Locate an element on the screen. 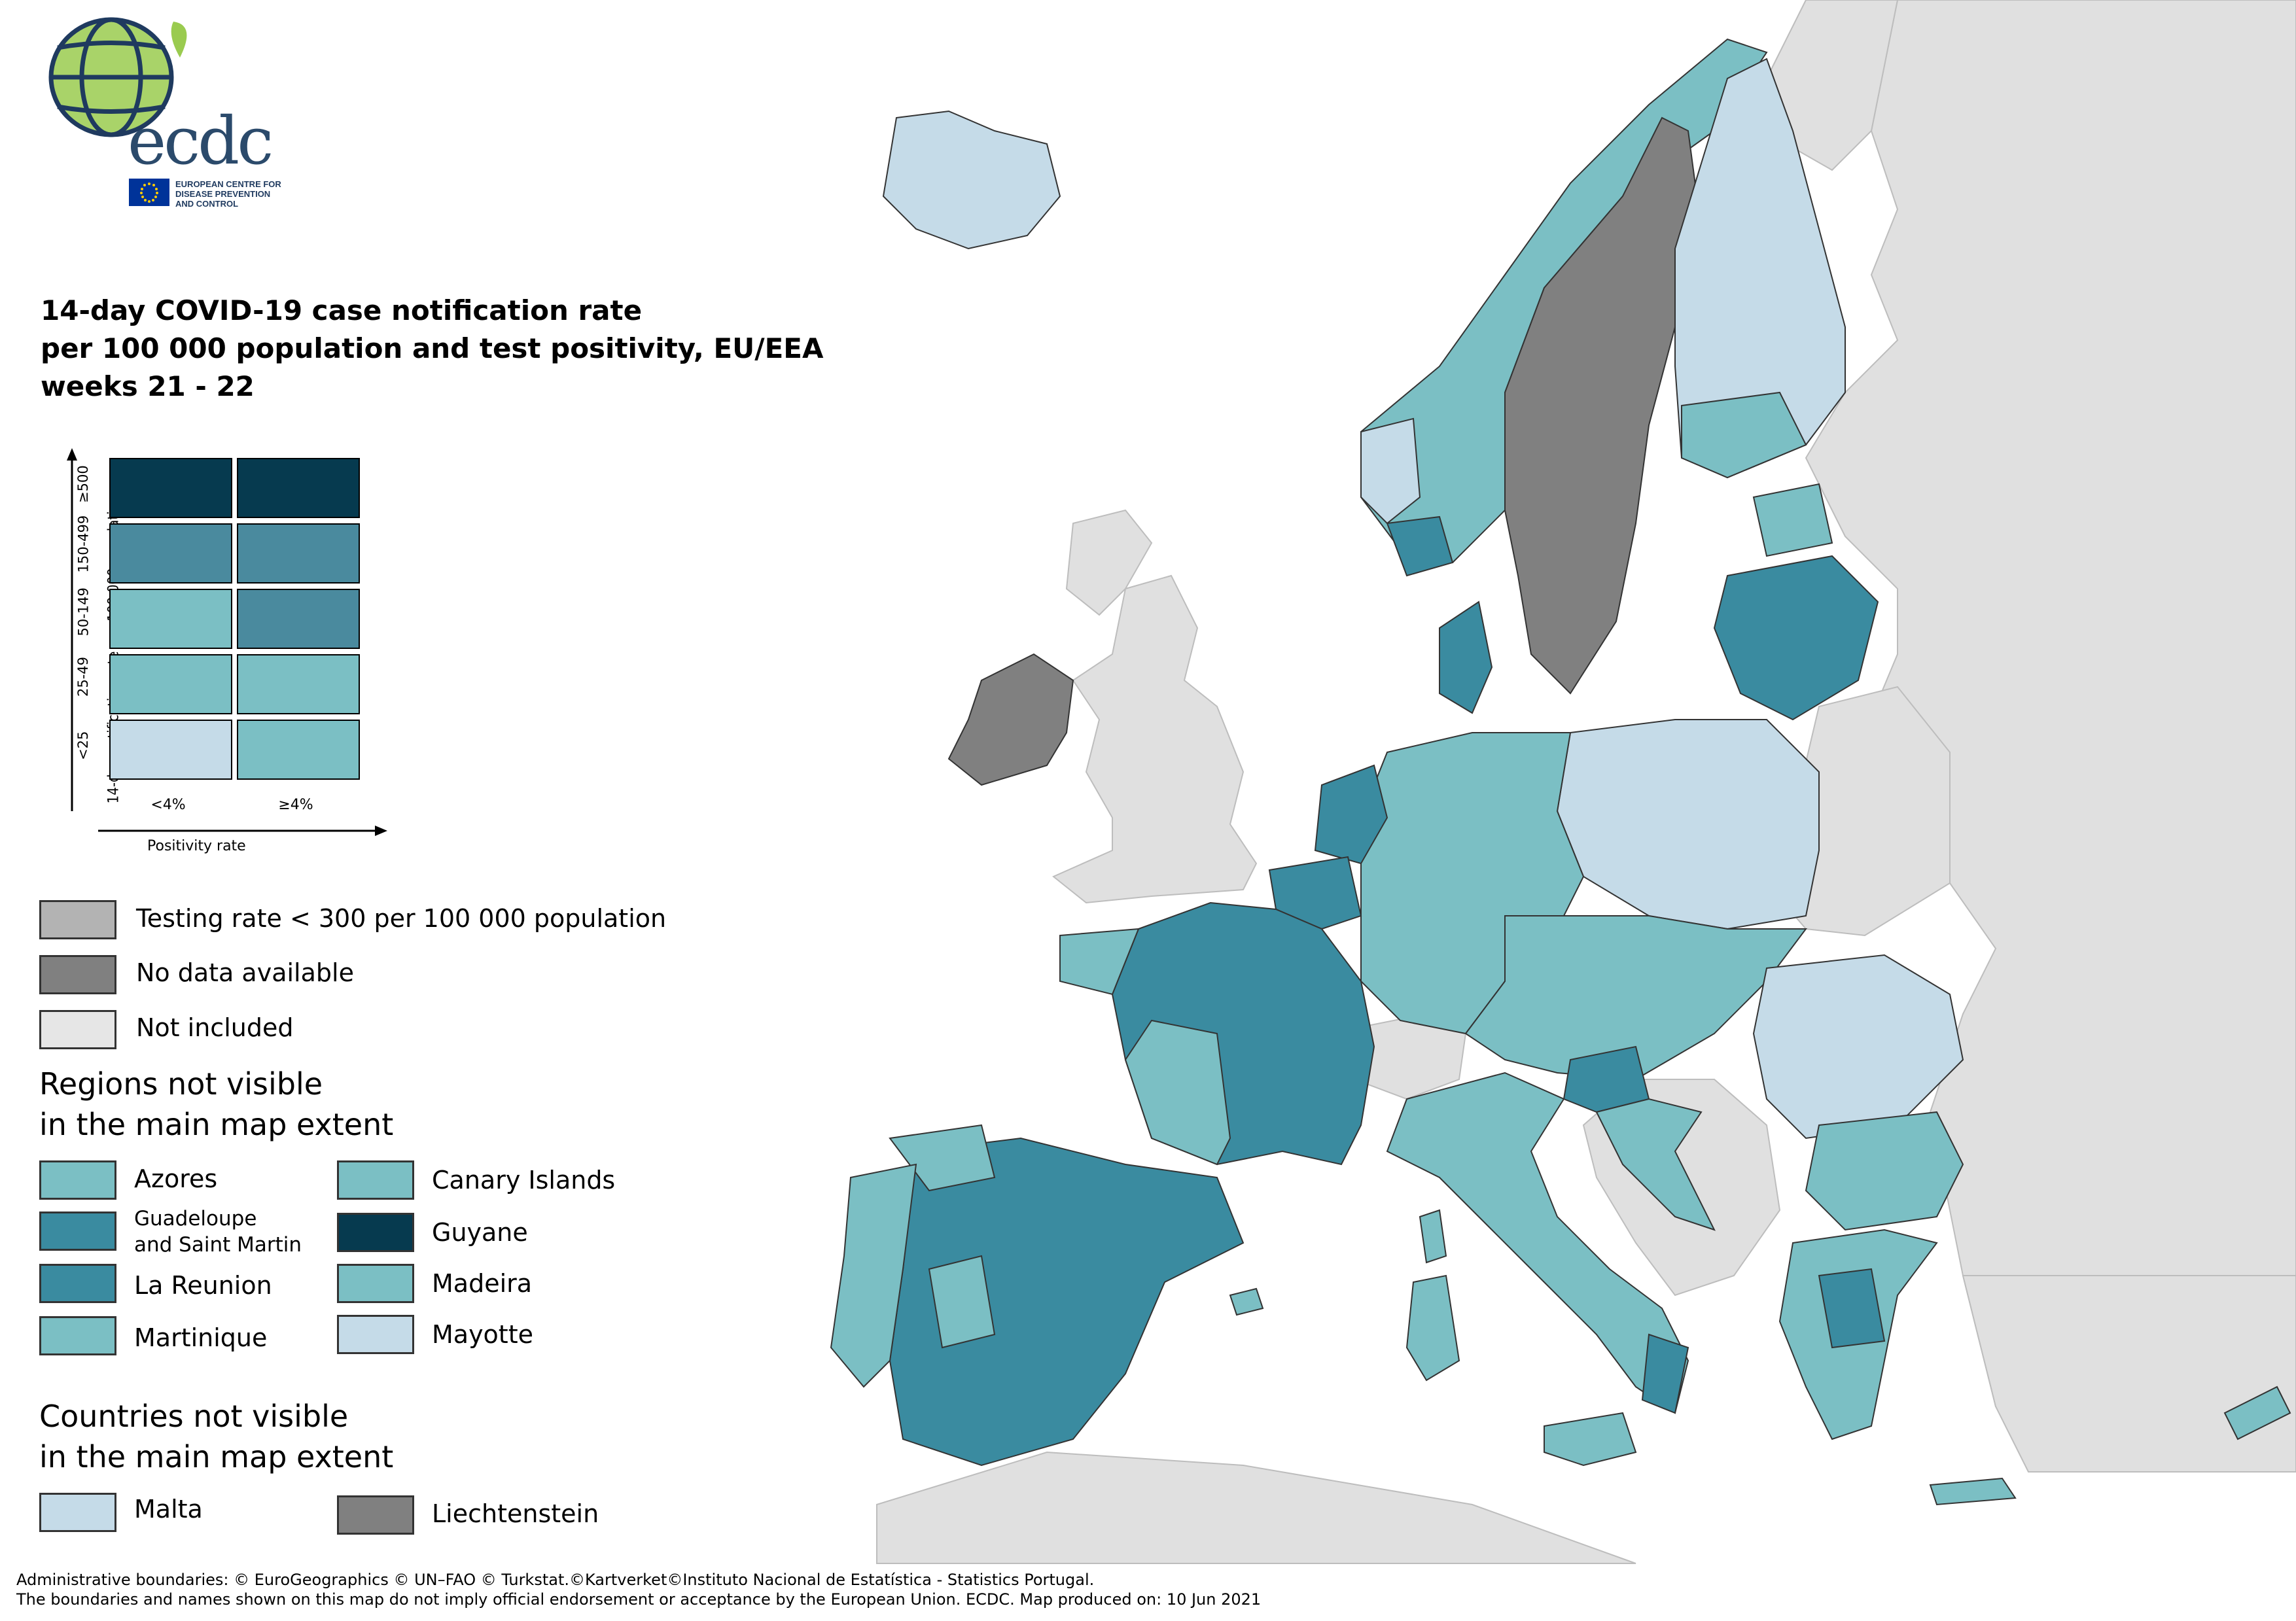 The image size is (2296, 1621). region-iceland is located at coordinates (972, 180).